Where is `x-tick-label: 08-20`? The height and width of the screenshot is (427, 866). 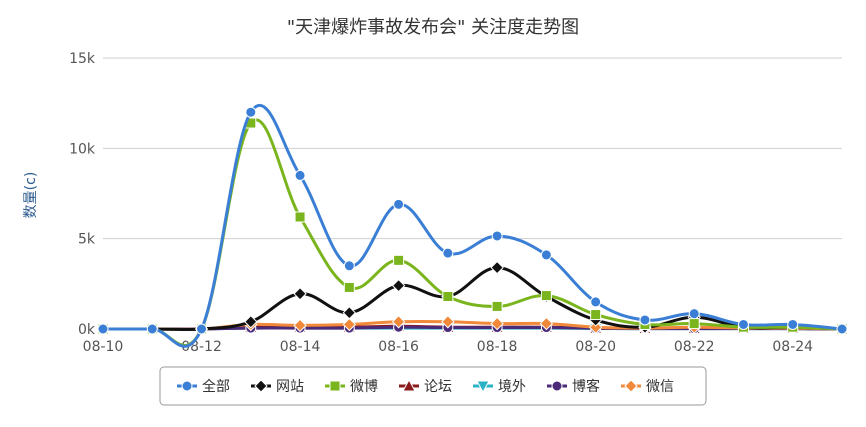 x-tick-label: 08-20 is located at coordinates (595, 347).